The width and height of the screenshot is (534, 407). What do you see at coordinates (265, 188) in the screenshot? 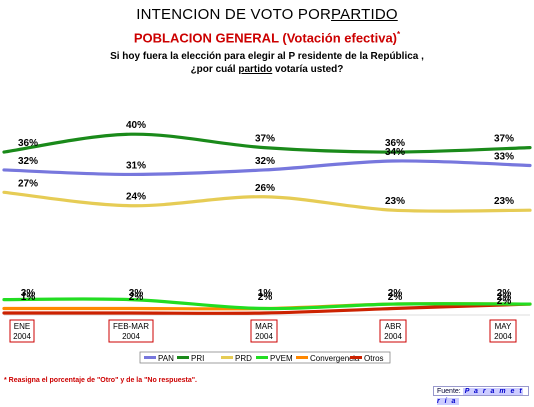
I see `data-label-prd: 26%` at bounding box center [265, 188].